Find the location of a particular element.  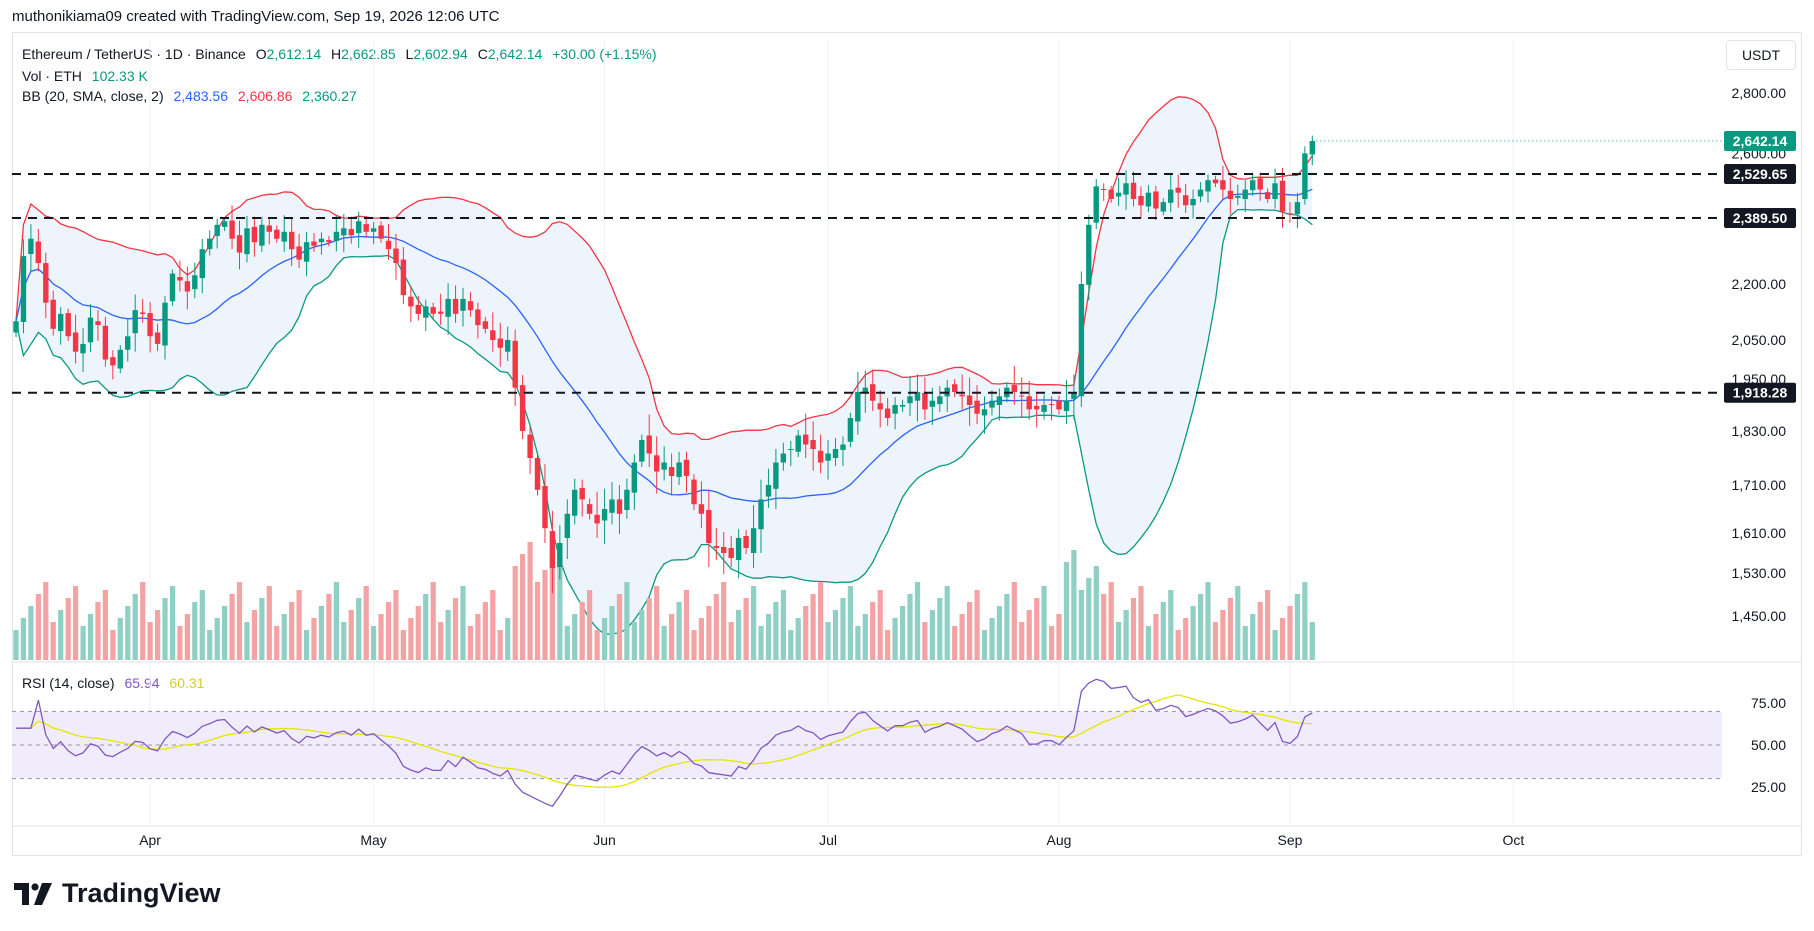

bb-label: BB (20, SMA, close, 2) is located at coordinates (93, 96).